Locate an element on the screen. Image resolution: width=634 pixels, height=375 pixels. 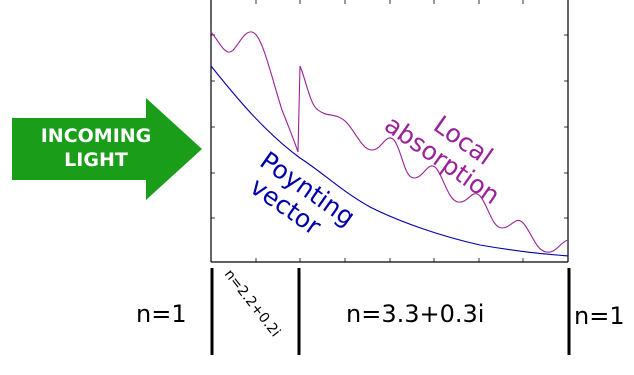
arrow-label-line2: LIGHT is located at coordinates (96, 160).